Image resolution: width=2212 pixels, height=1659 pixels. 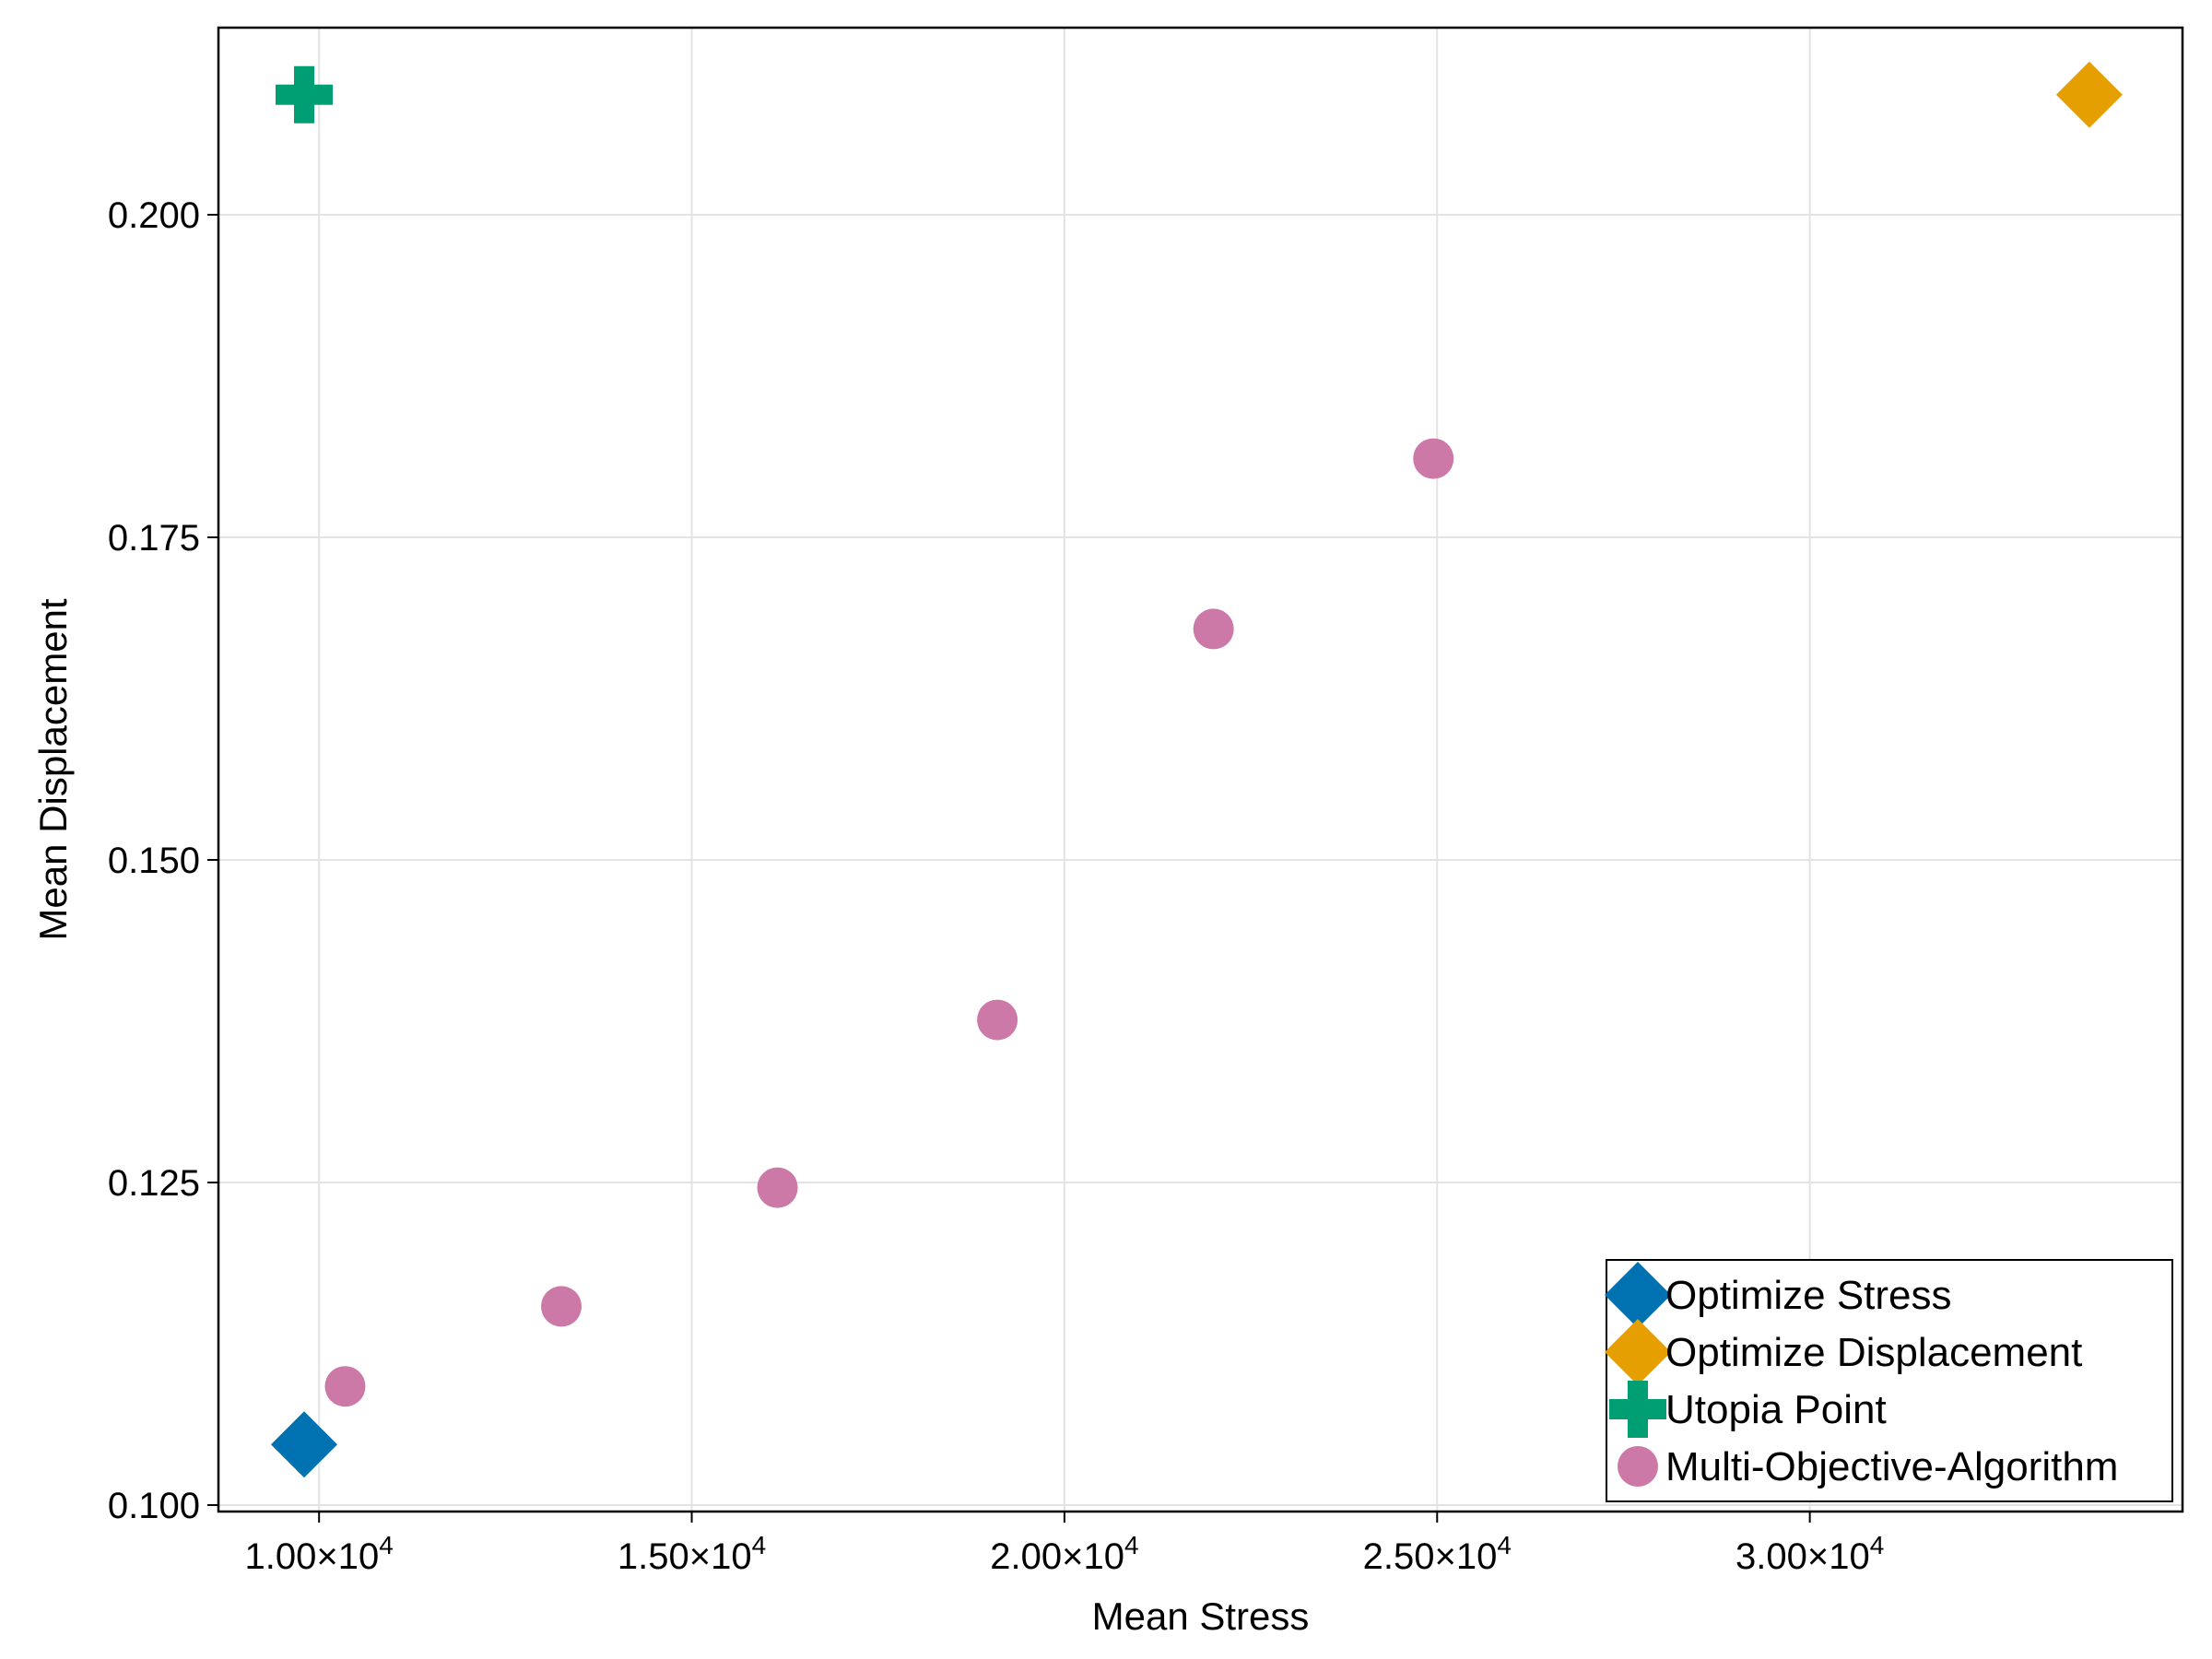 I want to click on legend-label: Optimize Displacement, so click(x=1873, y=1352).